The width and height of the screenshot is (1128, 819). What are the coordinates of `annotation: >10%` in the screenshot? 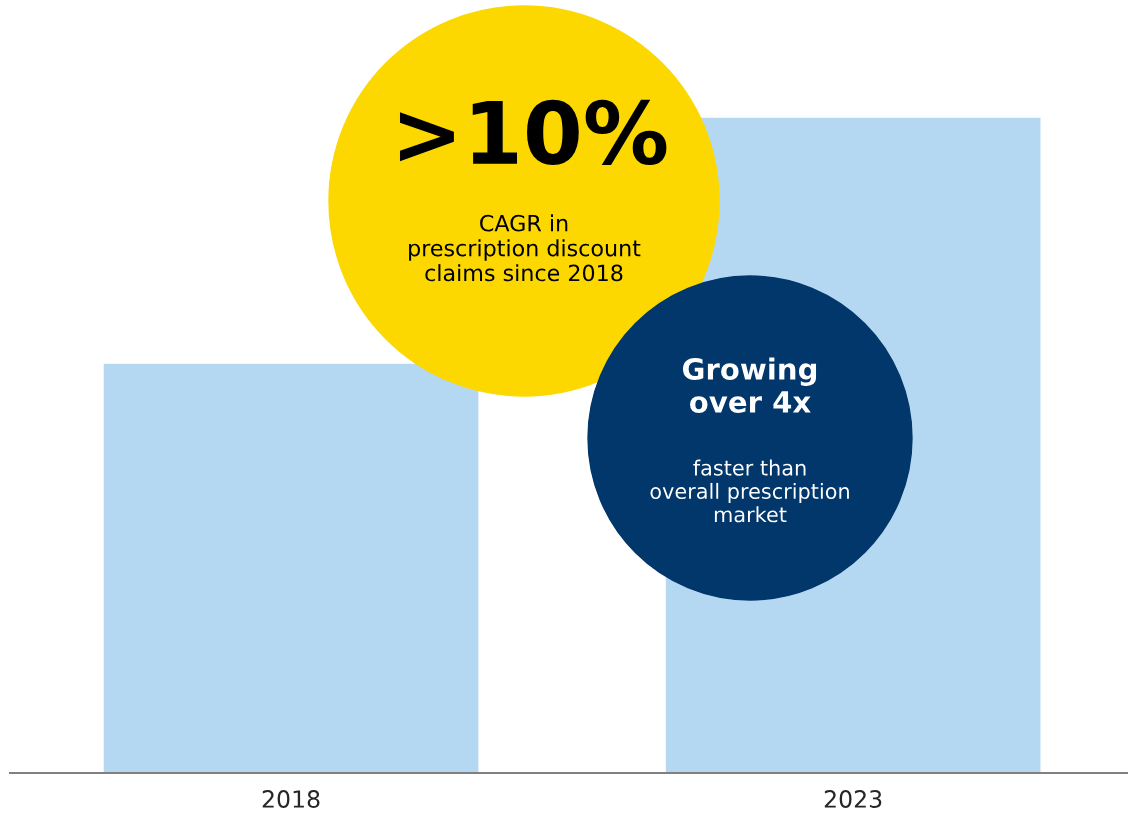 It's located at (533, 132).